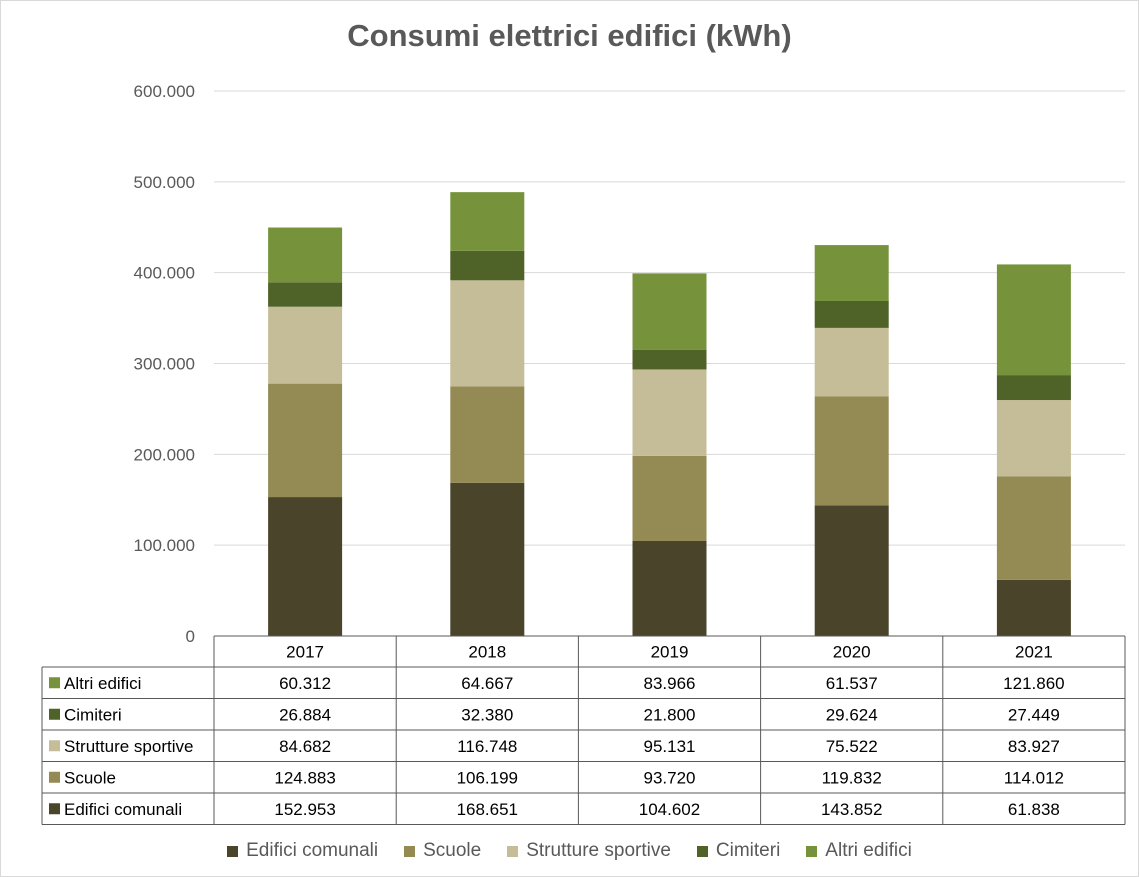  Describe the element at coordinates (304, 809) in the screenshot. I see `table-value: 152.953` at that location.